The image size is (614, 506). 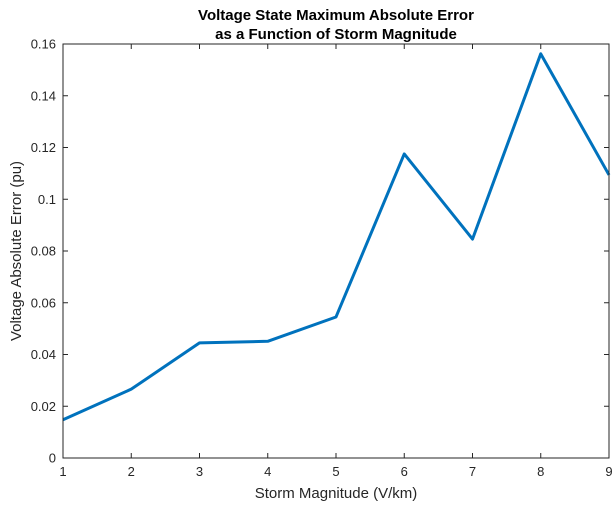 What do you see at coordinates (43, 354) in the screenshot?
I see `y-tick-label: 0.04` at bounding box center [43, 354].